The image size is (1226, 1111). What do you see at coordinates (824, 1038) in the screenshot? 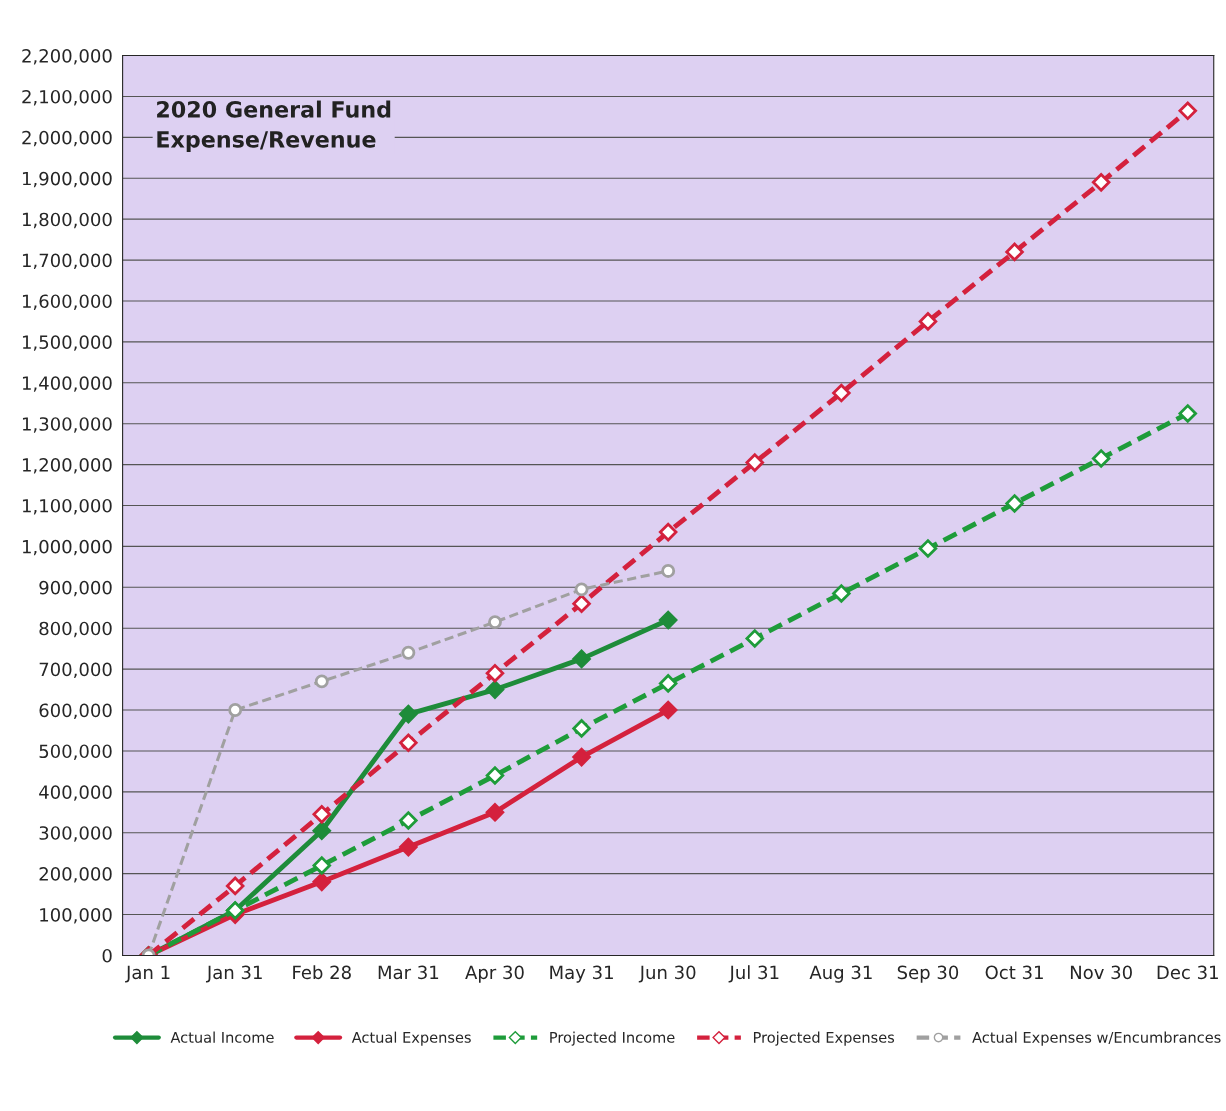
I see `legend-label: Projected Expenses` at bounding box center [824, 1038].